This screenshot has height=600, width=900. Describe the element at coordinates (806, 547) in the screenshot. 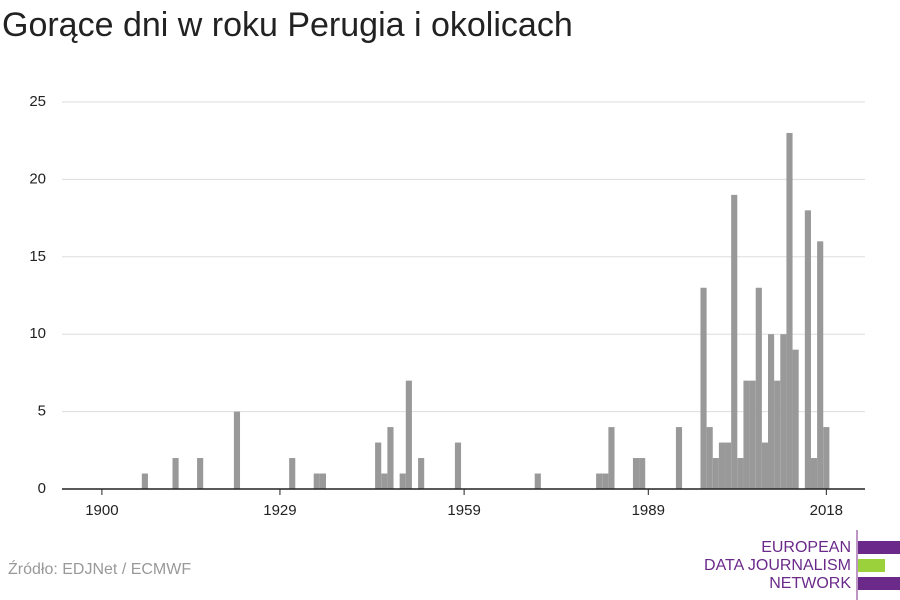

I see `logo-text: EUROPEAN` at that location.